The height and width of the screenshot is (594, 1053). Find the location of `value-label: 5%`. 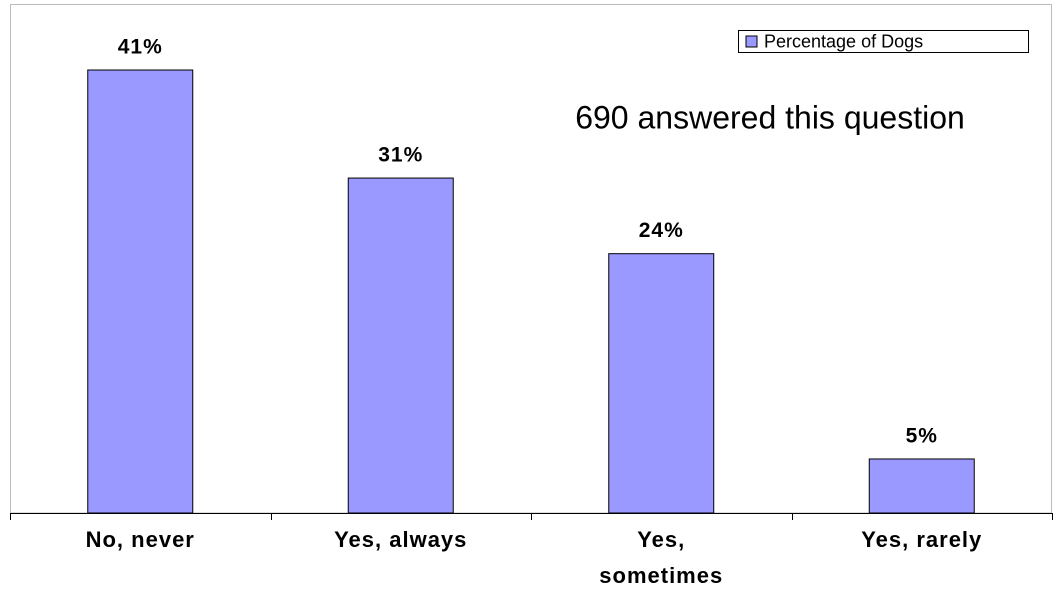

value-label: 5% is located at coordinates (922, 436).